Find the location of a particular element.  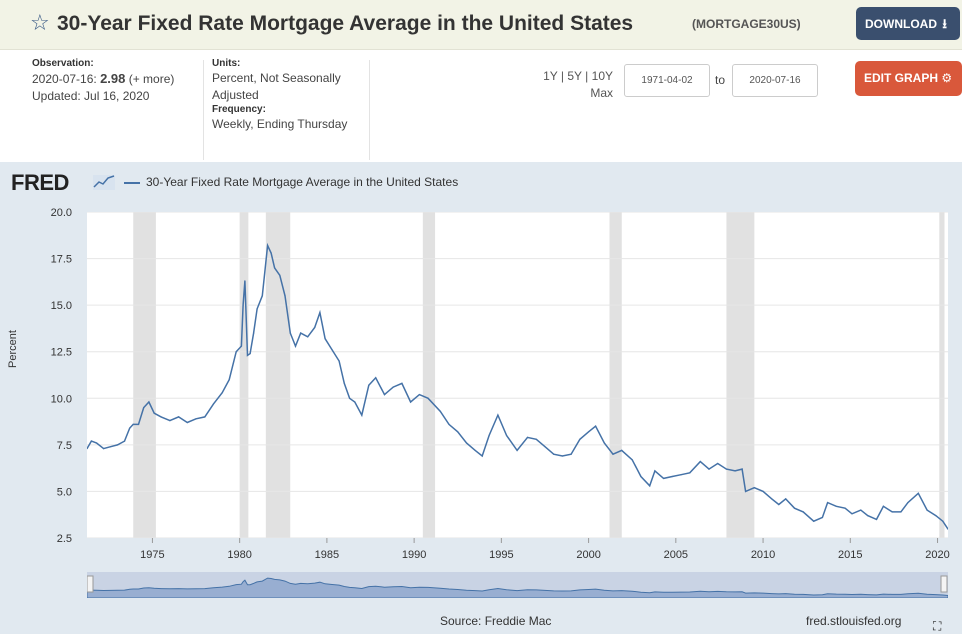

x-tick-label: 1995 is located at coordinates (501, 555).